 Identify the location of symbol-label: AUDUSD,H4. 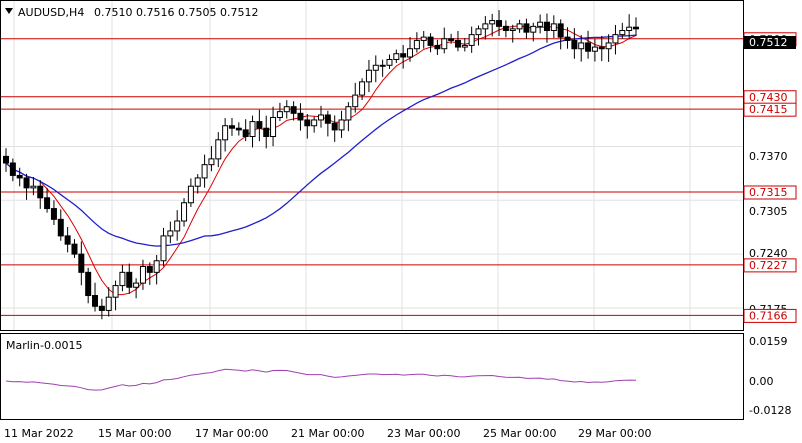
(51, 12).